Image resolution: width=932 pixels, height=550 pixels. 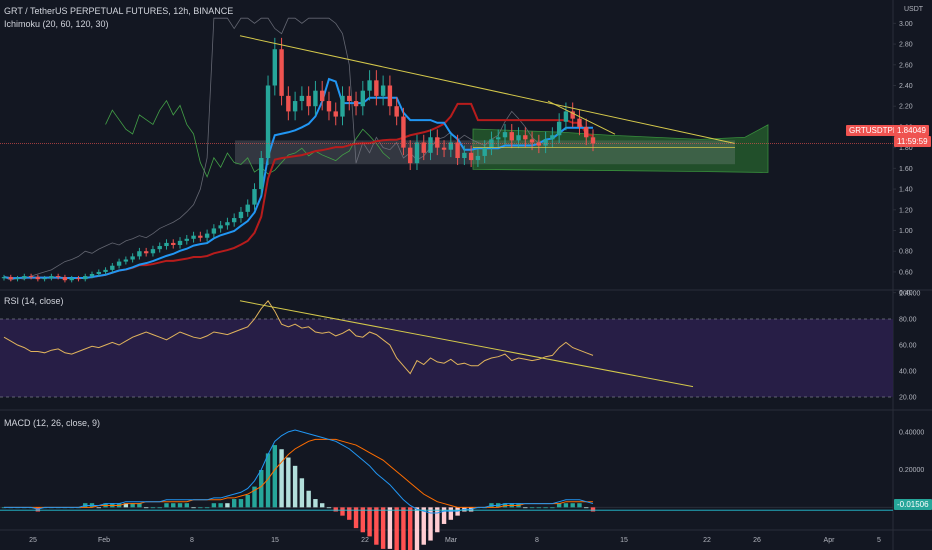 What do you see at coordinates (911, 130) in the screenshot?
I see `price-tag: 1.84049` at bounding box center [911, 130].